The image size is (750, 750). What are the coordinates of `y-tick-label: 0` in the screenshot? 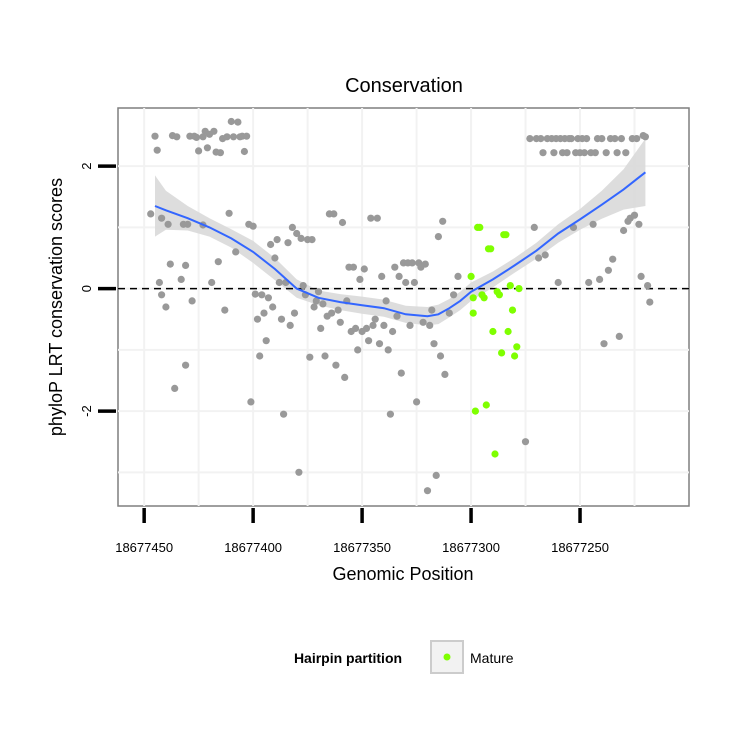 It's located at (86, 288).